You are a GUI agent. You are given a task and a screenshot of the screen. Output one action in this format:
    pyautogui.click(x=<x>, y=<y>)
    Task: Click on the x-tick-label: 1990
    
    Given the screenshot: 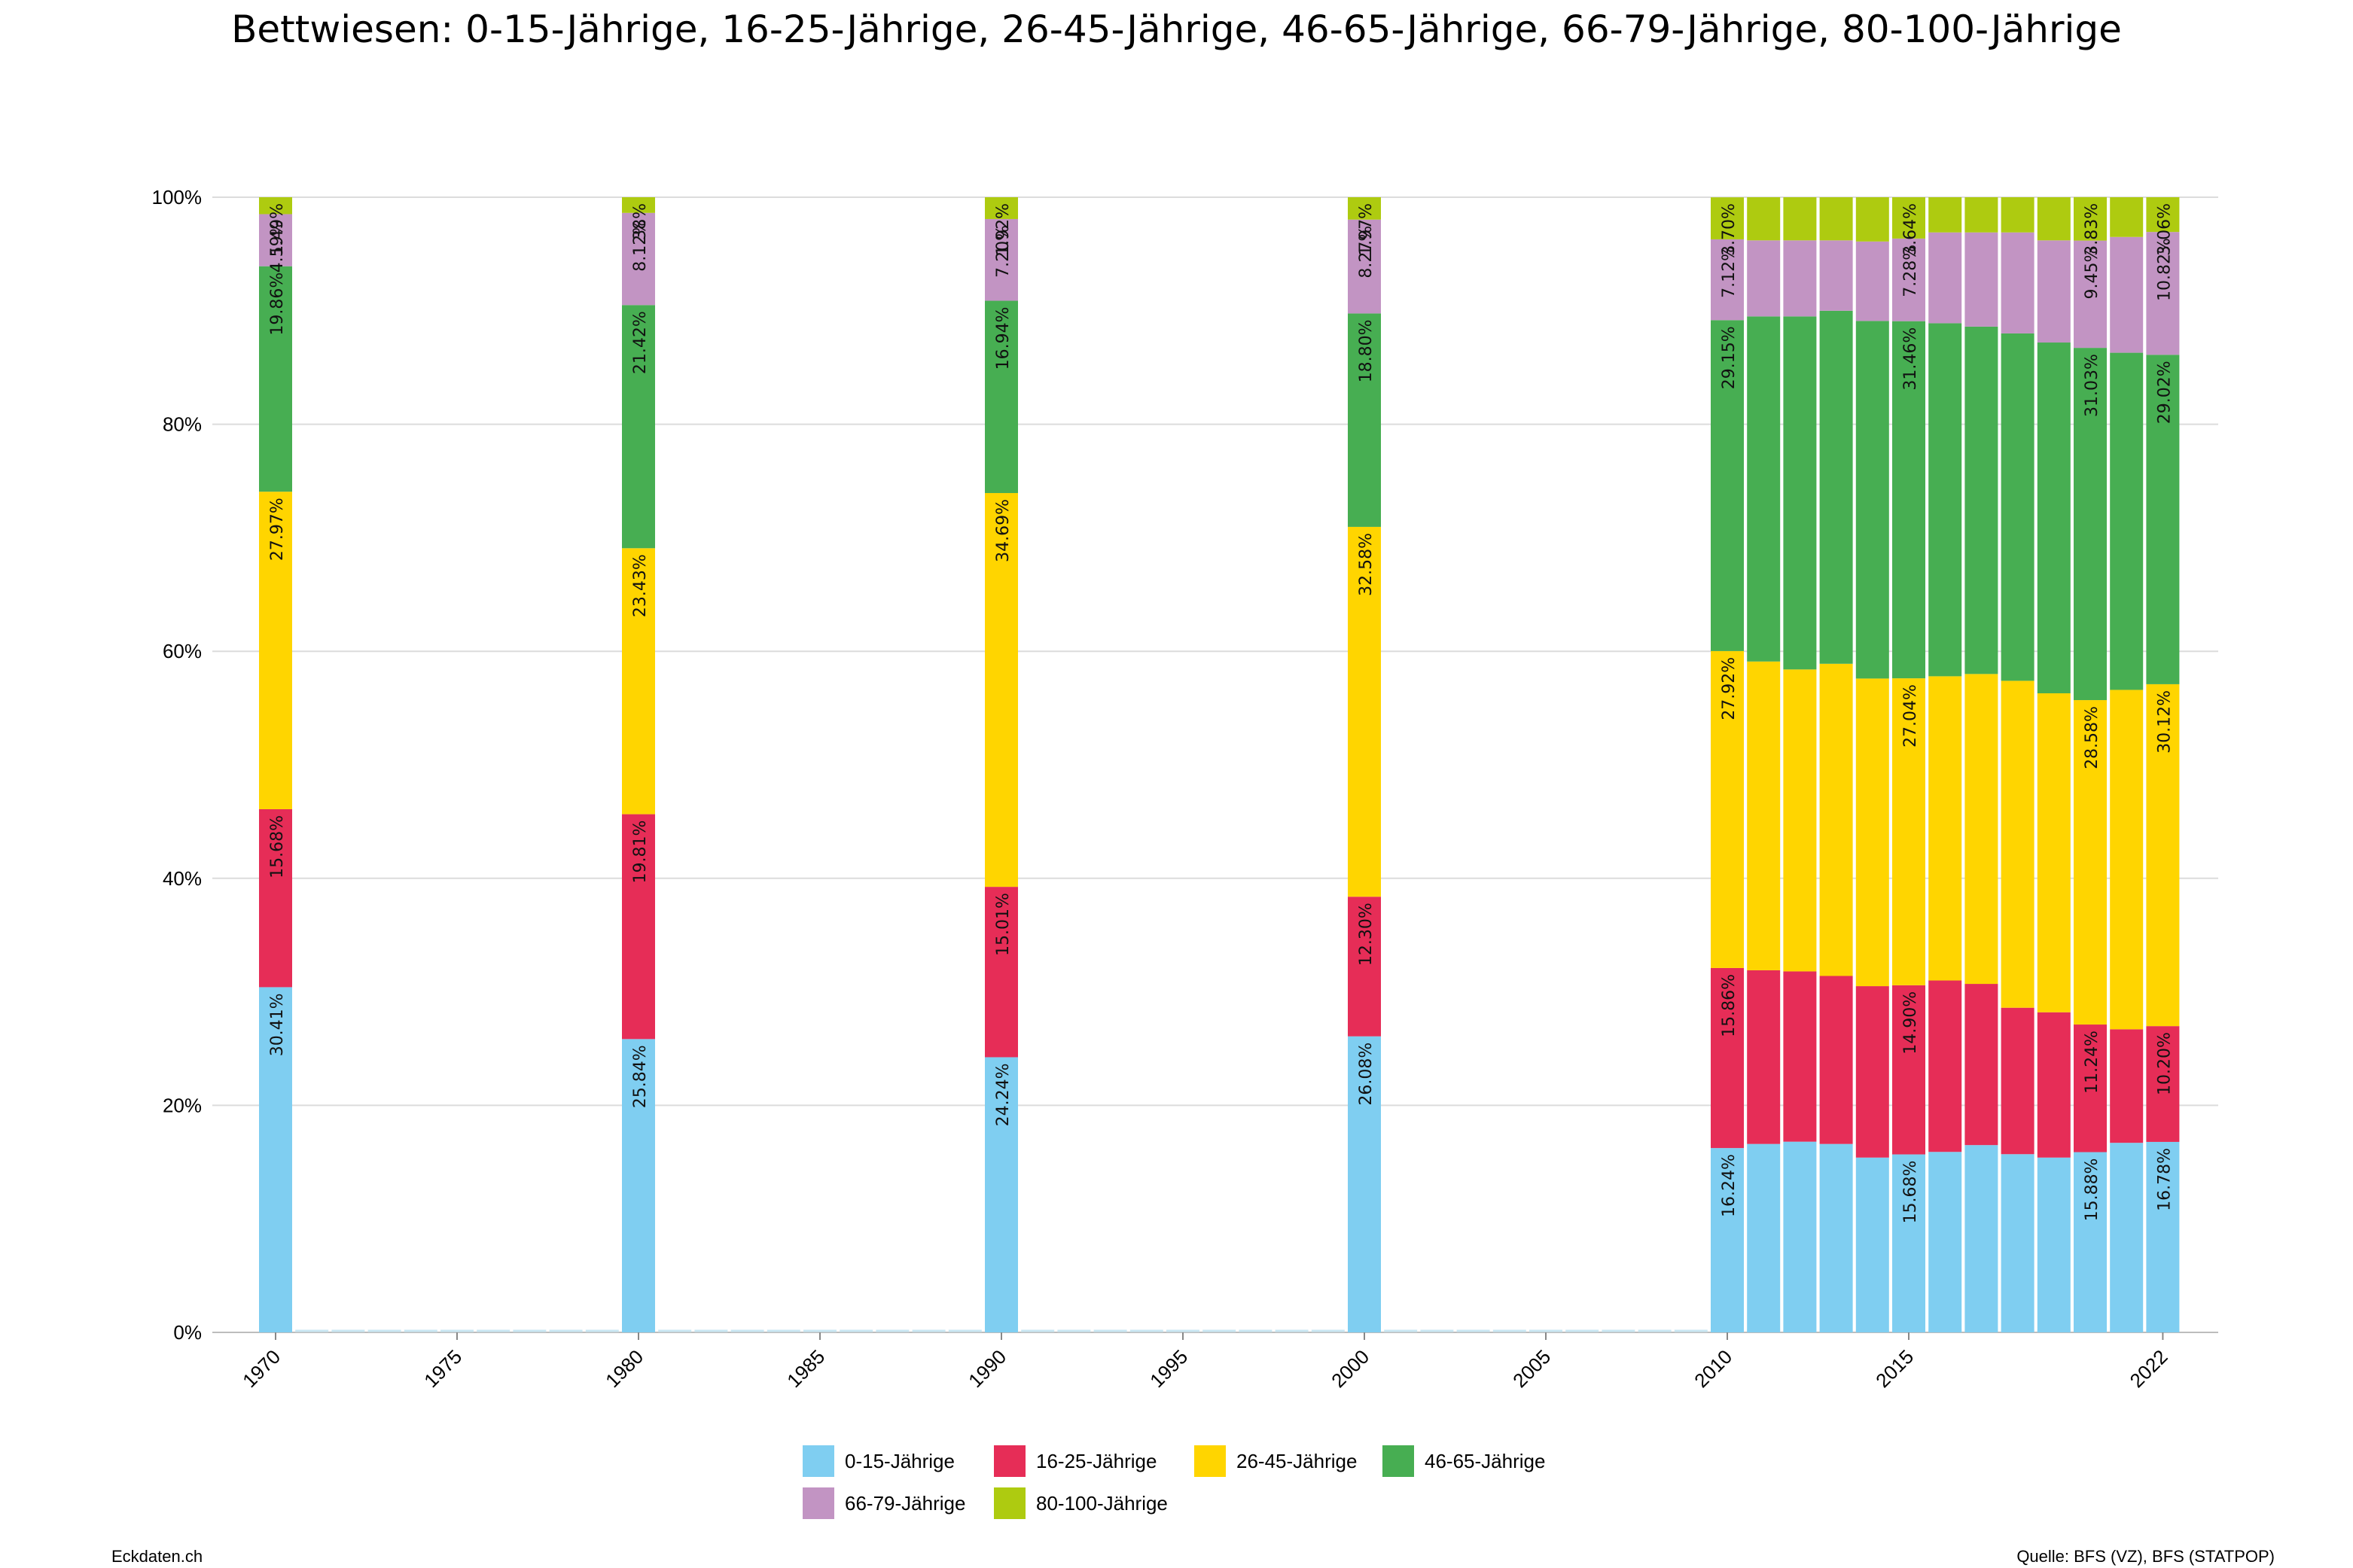 What is the action you would take?
    pyautogui.click(x=987, y=1368)
    